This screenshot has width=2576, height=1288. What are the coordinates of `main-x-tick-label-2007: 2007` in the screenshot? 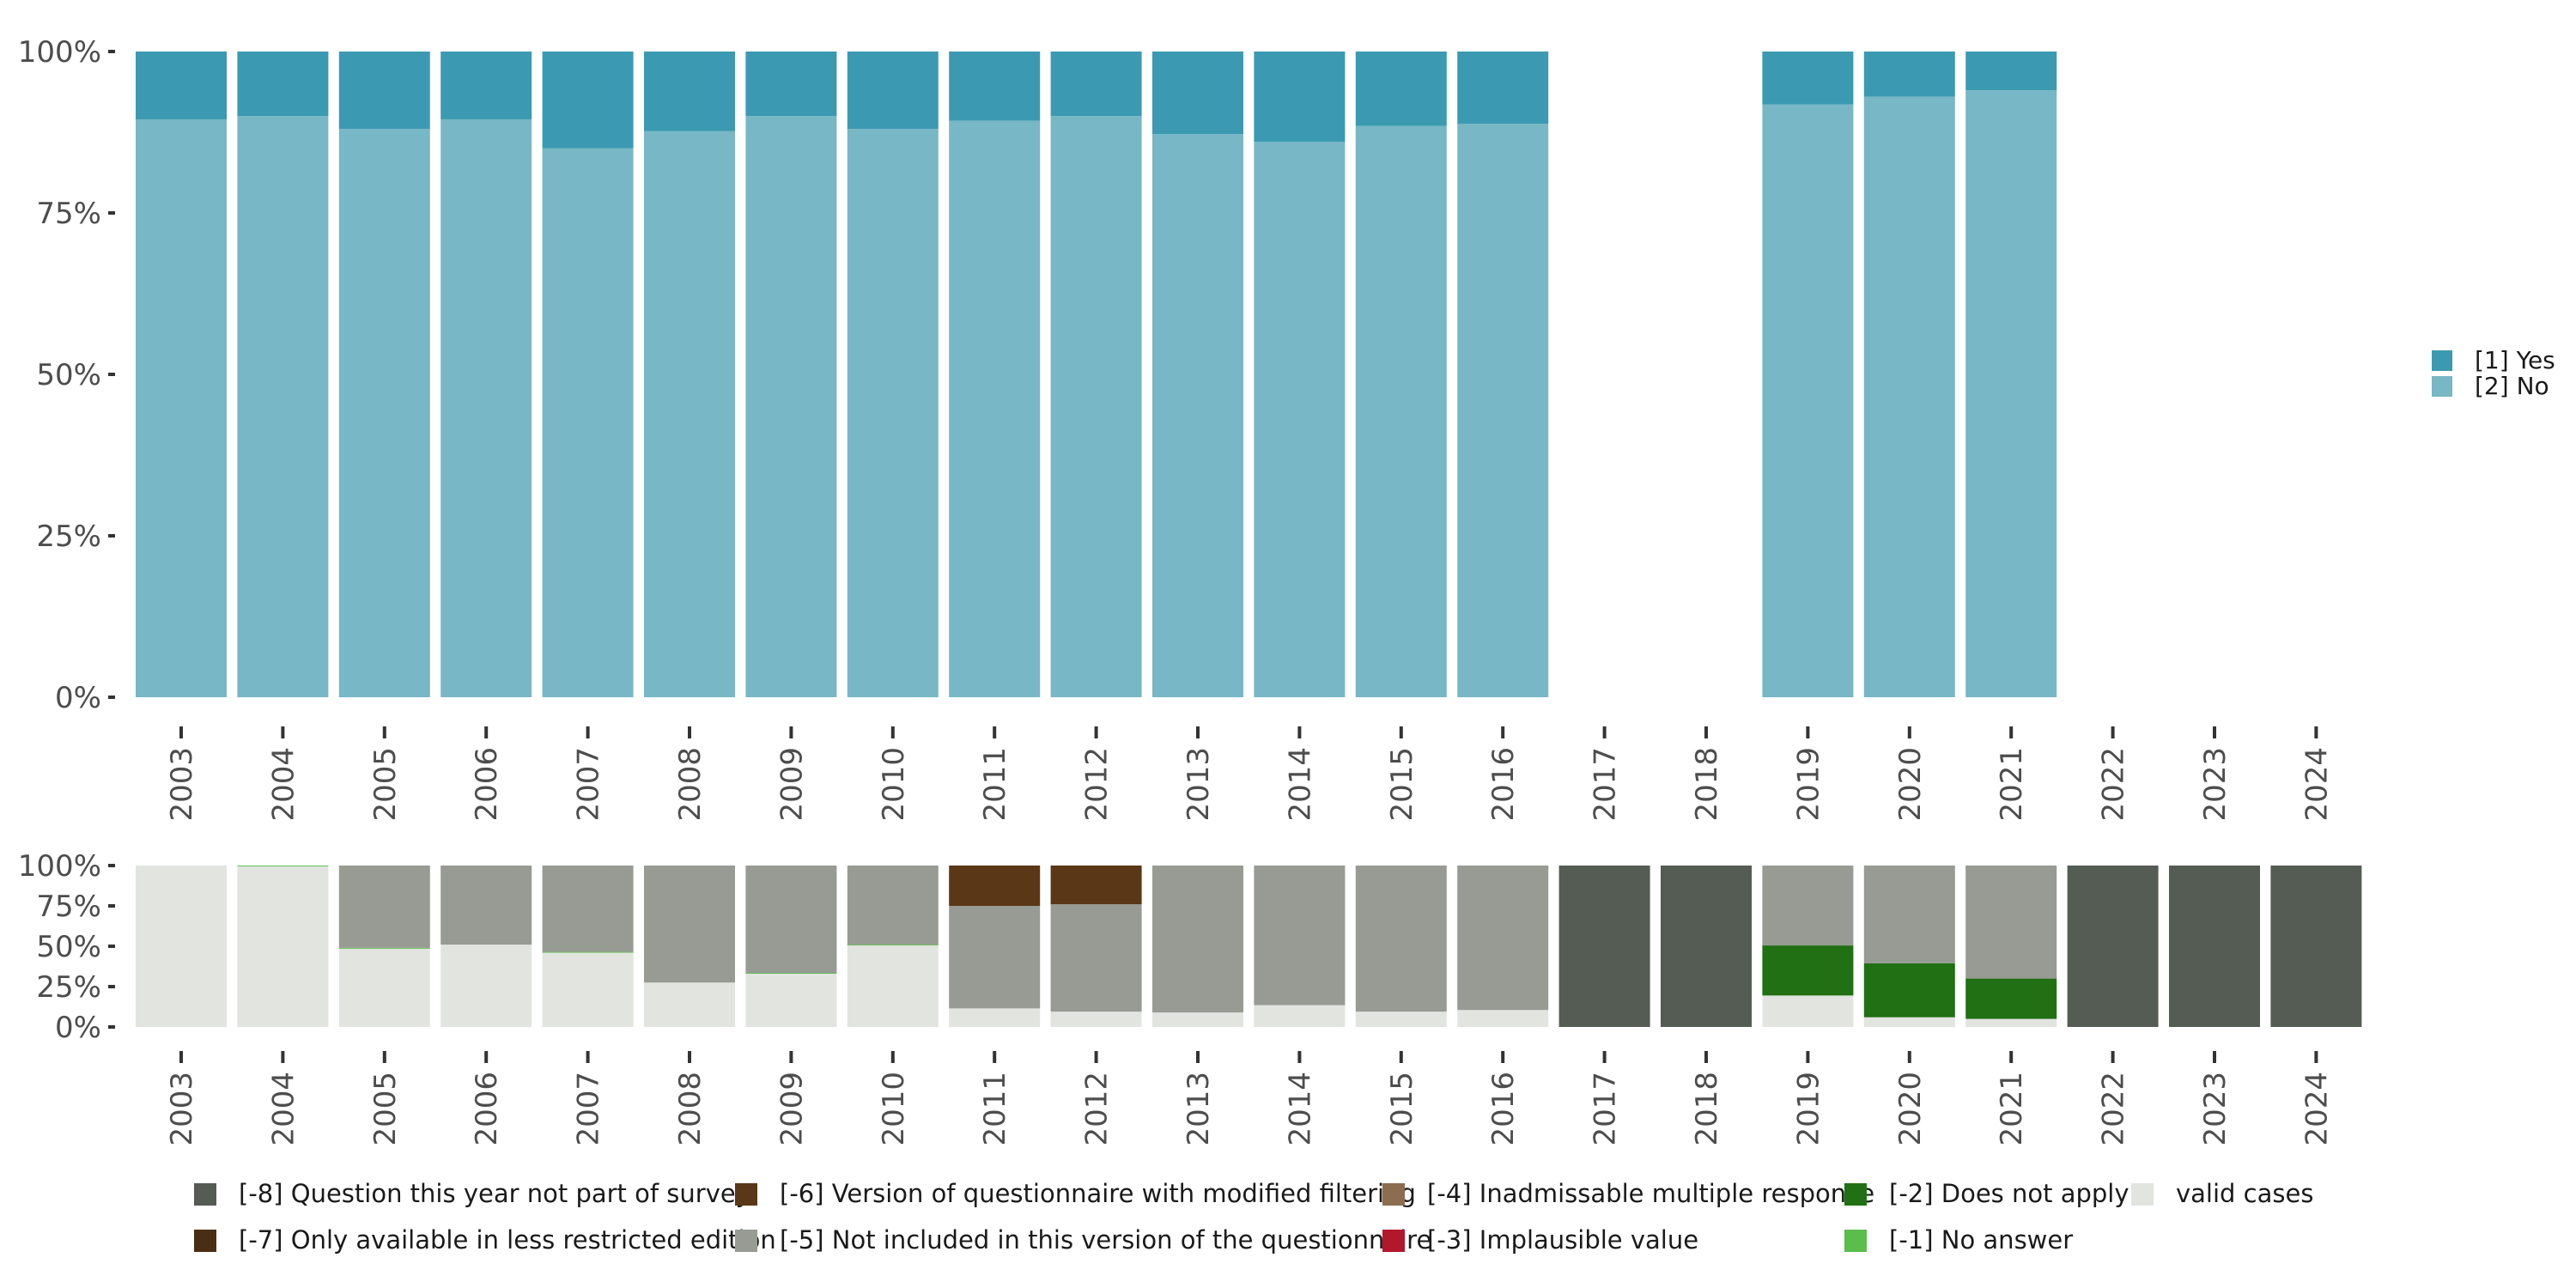 It's located at (589, 784).